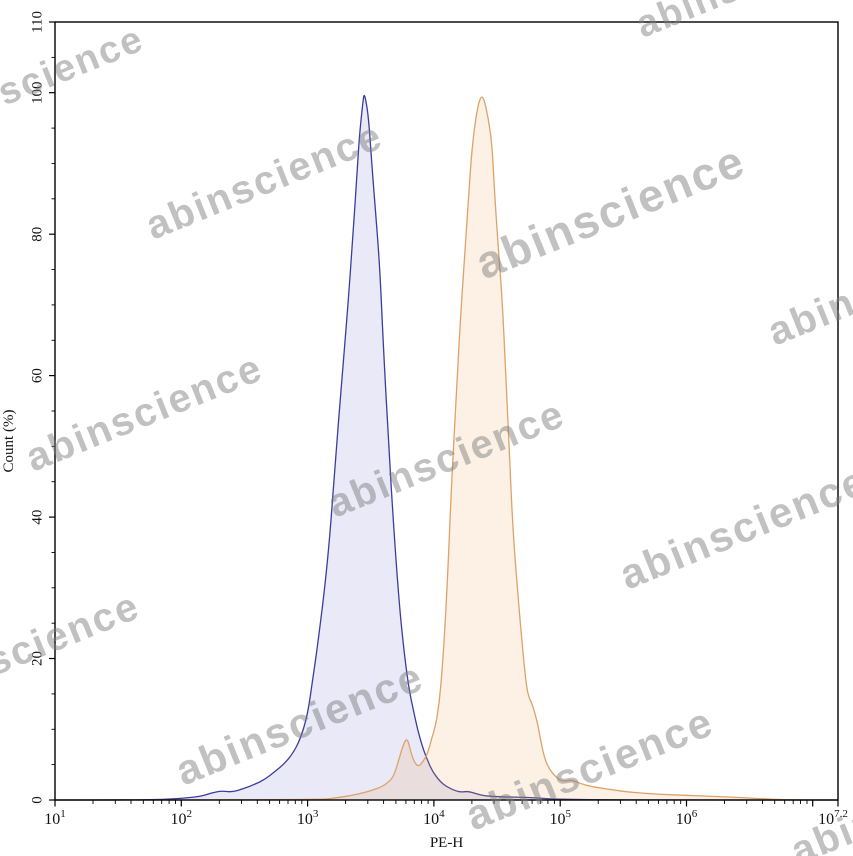 The width and height of the screenshot is (853, 856). I want to click on y-tick-label: 60, so click(37, 375).